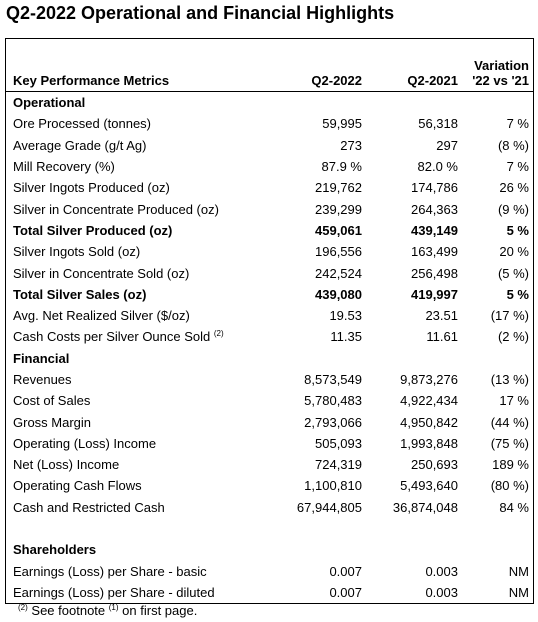 Image resolution: width=538 pixels, height=622 pixels. I want to click on row-label: Mill Recovery (%), so click(142, 166).